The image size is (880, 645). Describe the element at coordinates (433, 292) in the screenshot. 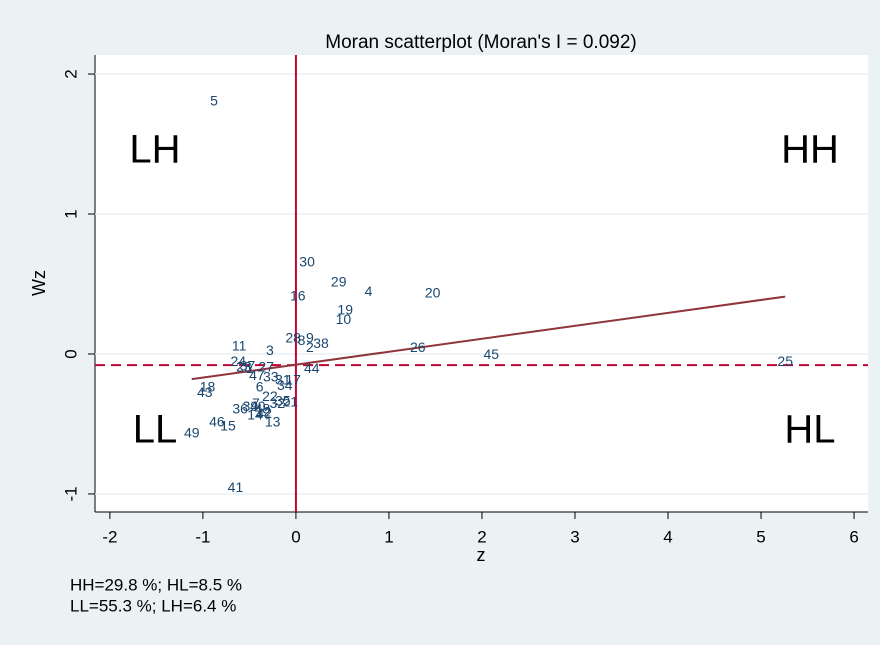

I see `point-label: 20` at that location.